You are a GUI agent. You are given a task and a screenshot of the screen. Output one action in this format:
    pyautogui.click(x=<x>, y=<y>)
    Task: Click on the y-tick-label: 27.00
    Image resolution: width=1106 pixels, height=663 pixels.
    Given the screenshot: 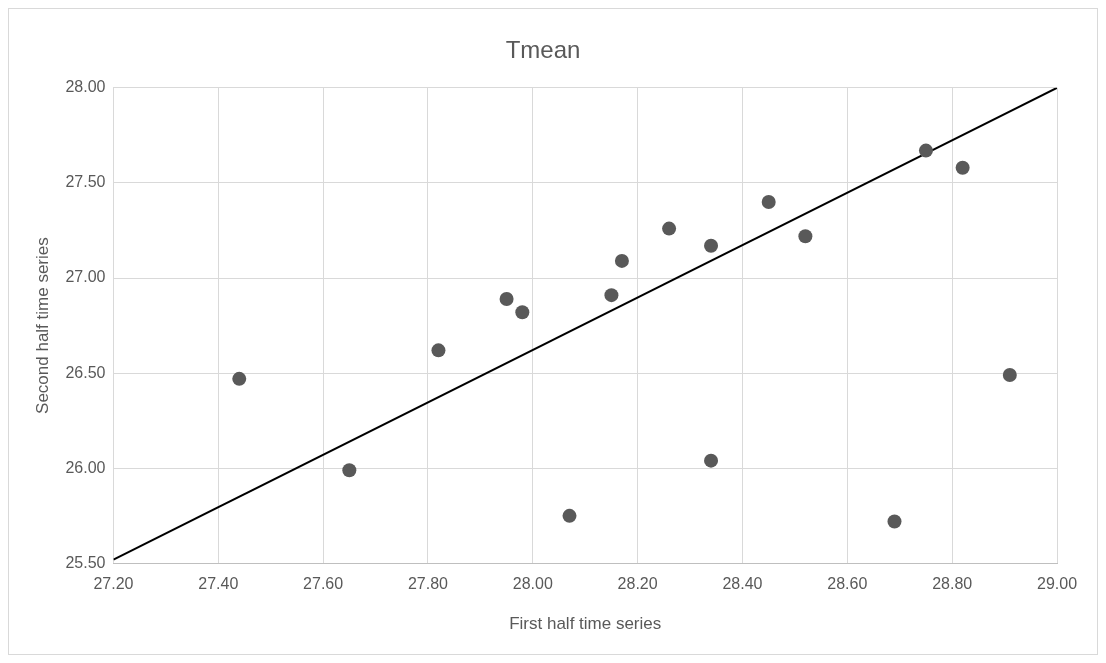 What is the action you would take?
    pyautogui.click(x=85, y=277)
    